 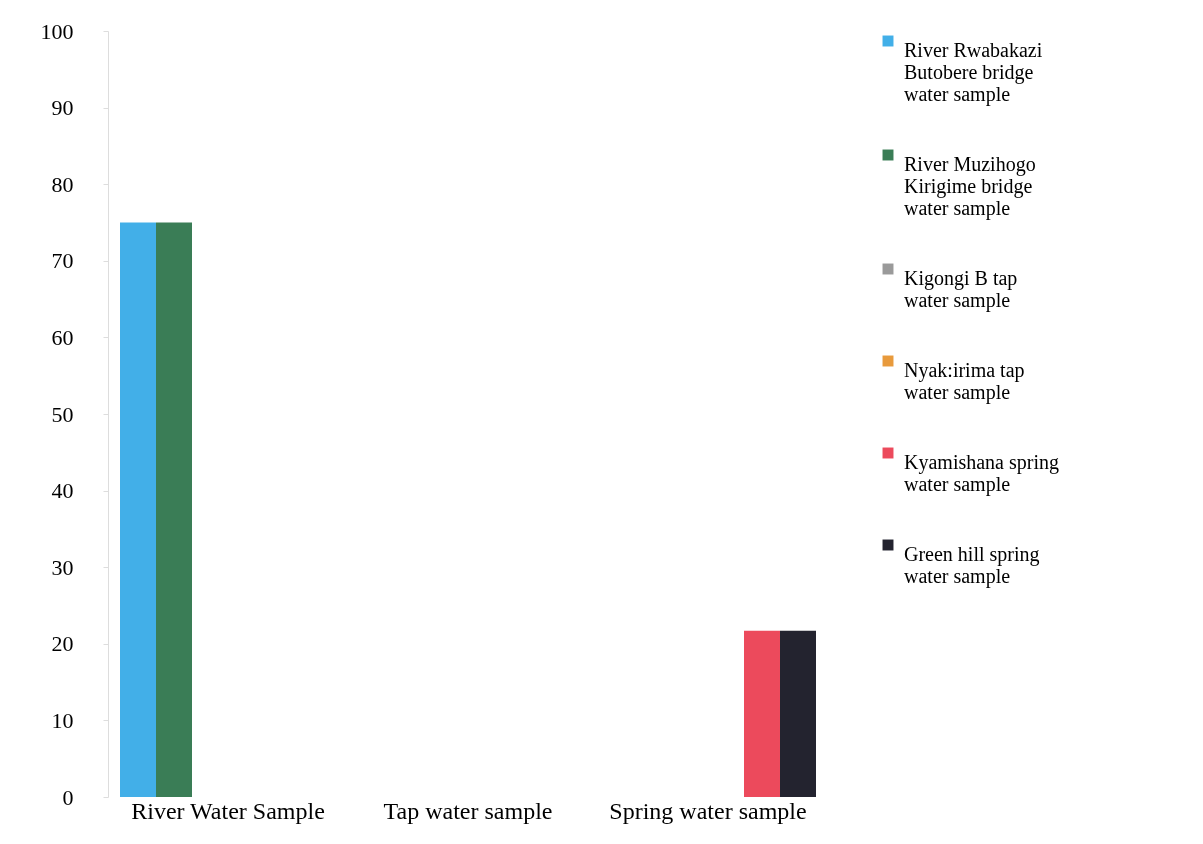 What do you see at coordinates (970, 186) in the screenshot?
I see `legend-label: River Muzihogo Kirigime bridge water sample` at bounding box center [970, 186].